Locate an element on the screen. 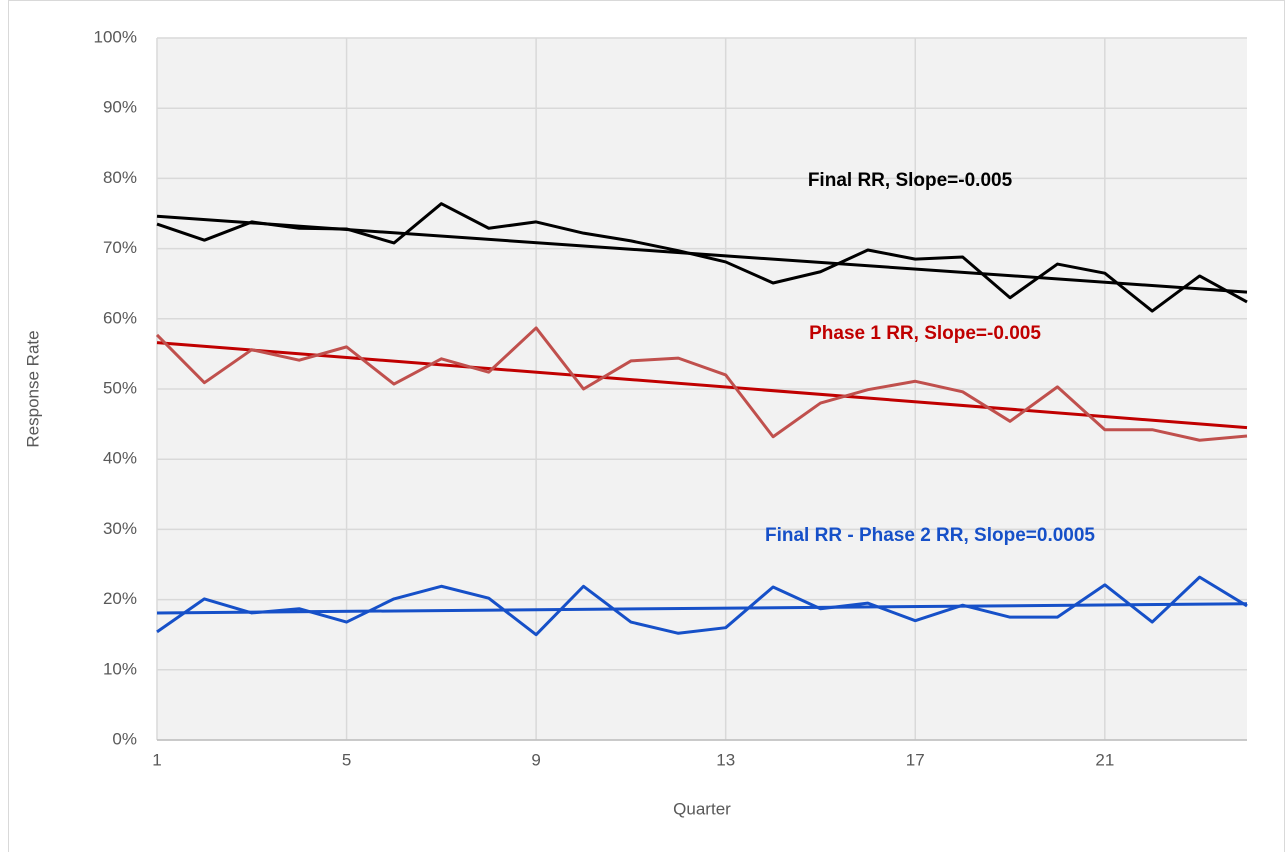  y-tick-label: 50% is located at coordinates (120, 387).